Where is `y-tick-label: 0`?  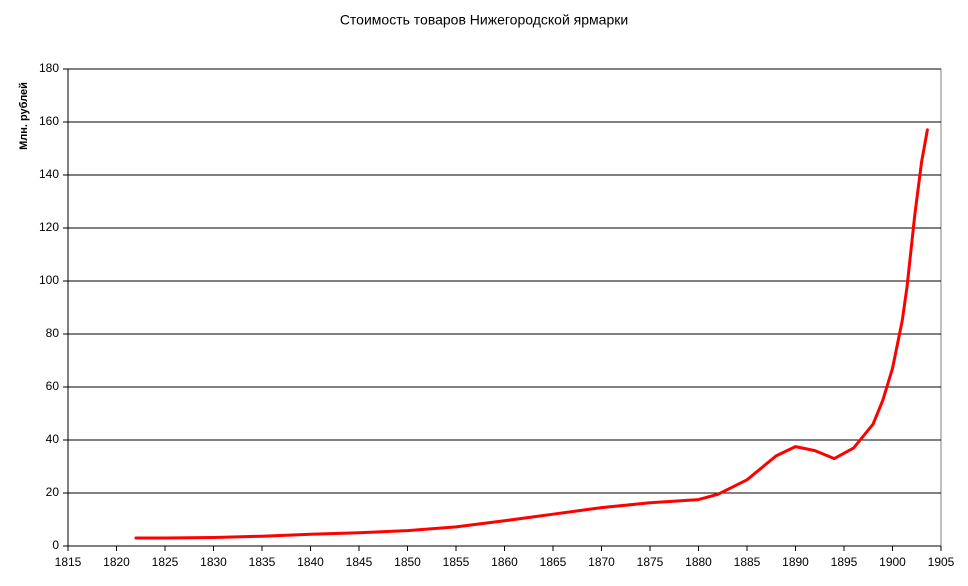 y-tick-label: 0 is located at coordinates (55, 545).